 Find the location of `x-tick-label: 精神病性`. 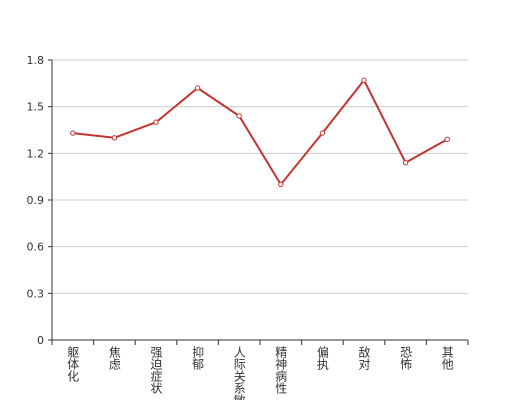

x-tick-label: 精神病性 is located at coordinates (281, 370).